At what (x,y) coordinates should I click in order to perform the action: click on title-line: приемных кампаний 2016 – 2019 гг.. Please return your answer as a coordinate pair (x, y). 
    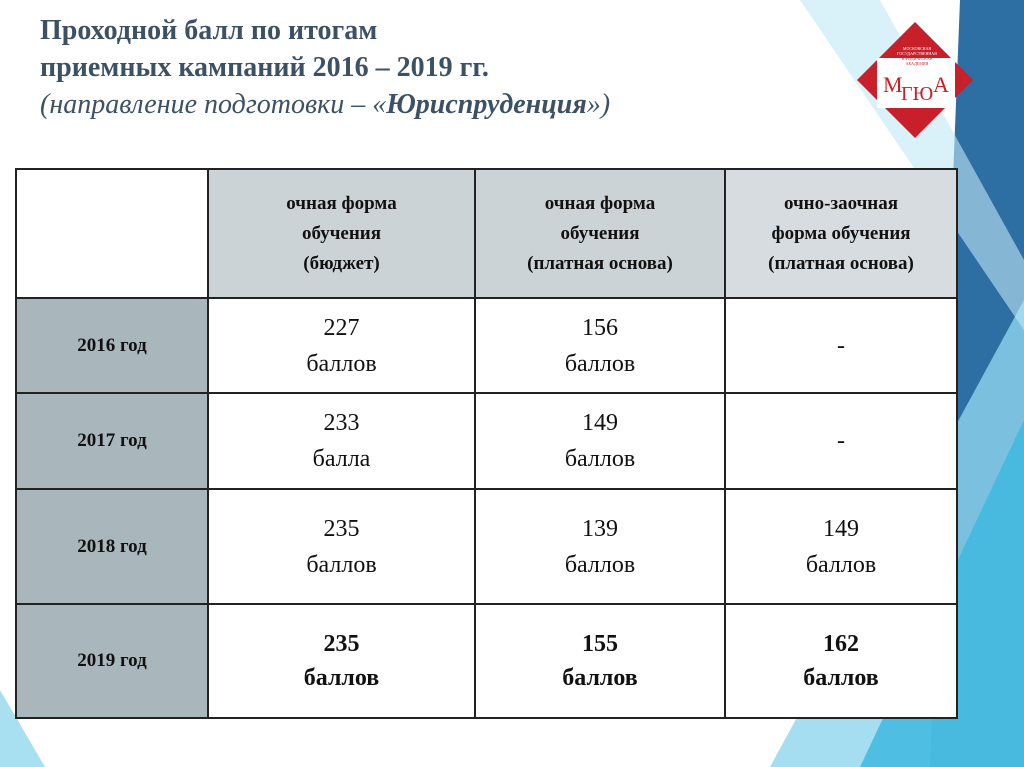
    Looking at the image, I should click on (264, 67).